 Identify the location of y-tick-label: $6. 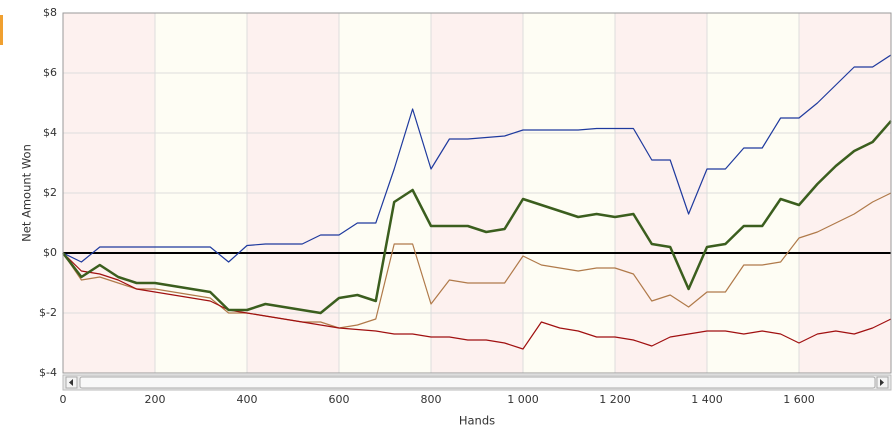
(50, 72).